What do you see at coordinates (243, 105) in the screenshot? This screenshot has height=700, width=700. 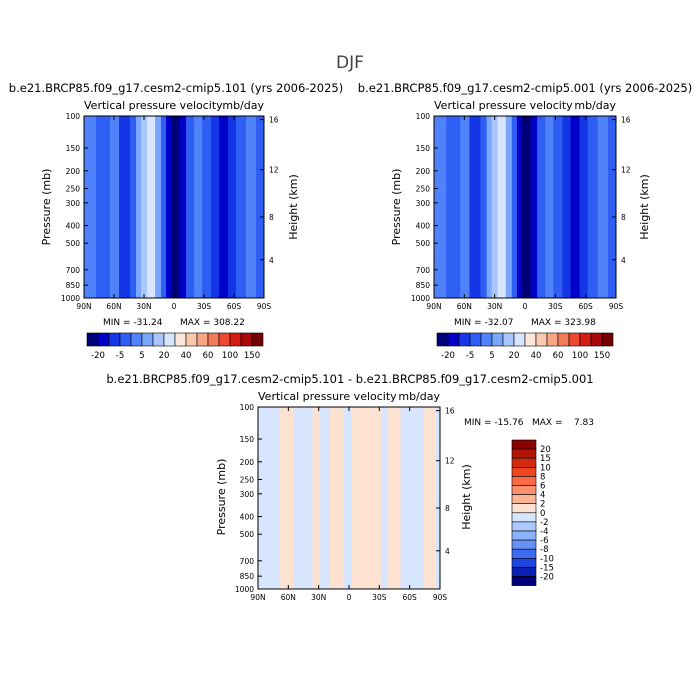 I see `panel-1-subtitle-right: mb/day` at bounding box center [243, 105].